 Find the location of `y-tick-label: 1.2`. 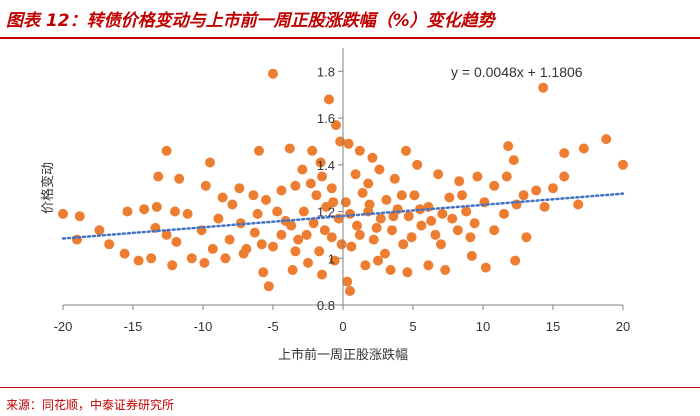

y-tick-label: 1.2 is located at coordinates (326, 212).